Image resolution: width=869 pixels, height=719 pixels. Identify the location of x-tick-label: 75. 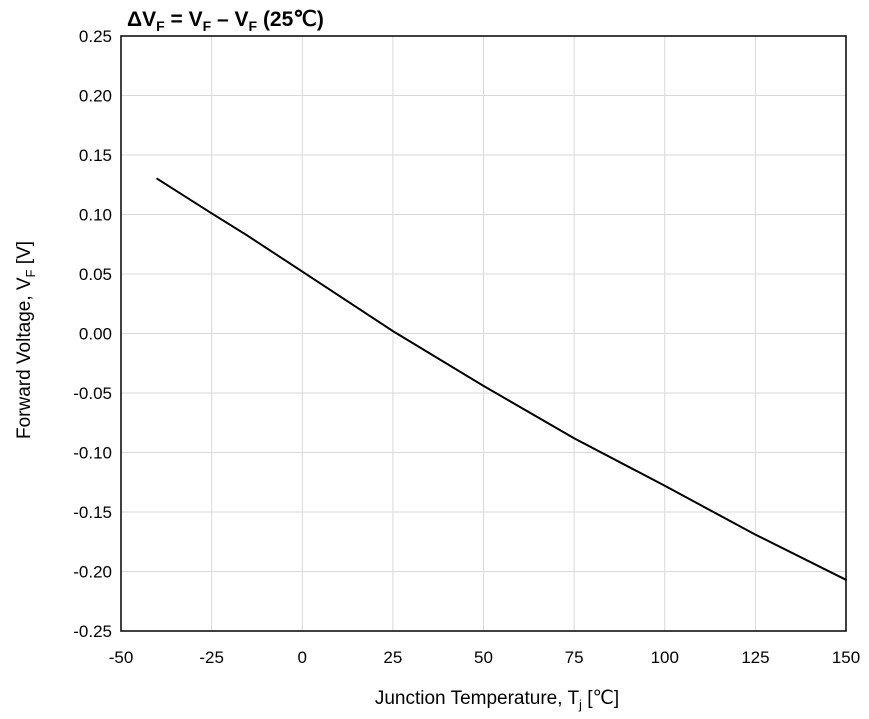
(574, 657).